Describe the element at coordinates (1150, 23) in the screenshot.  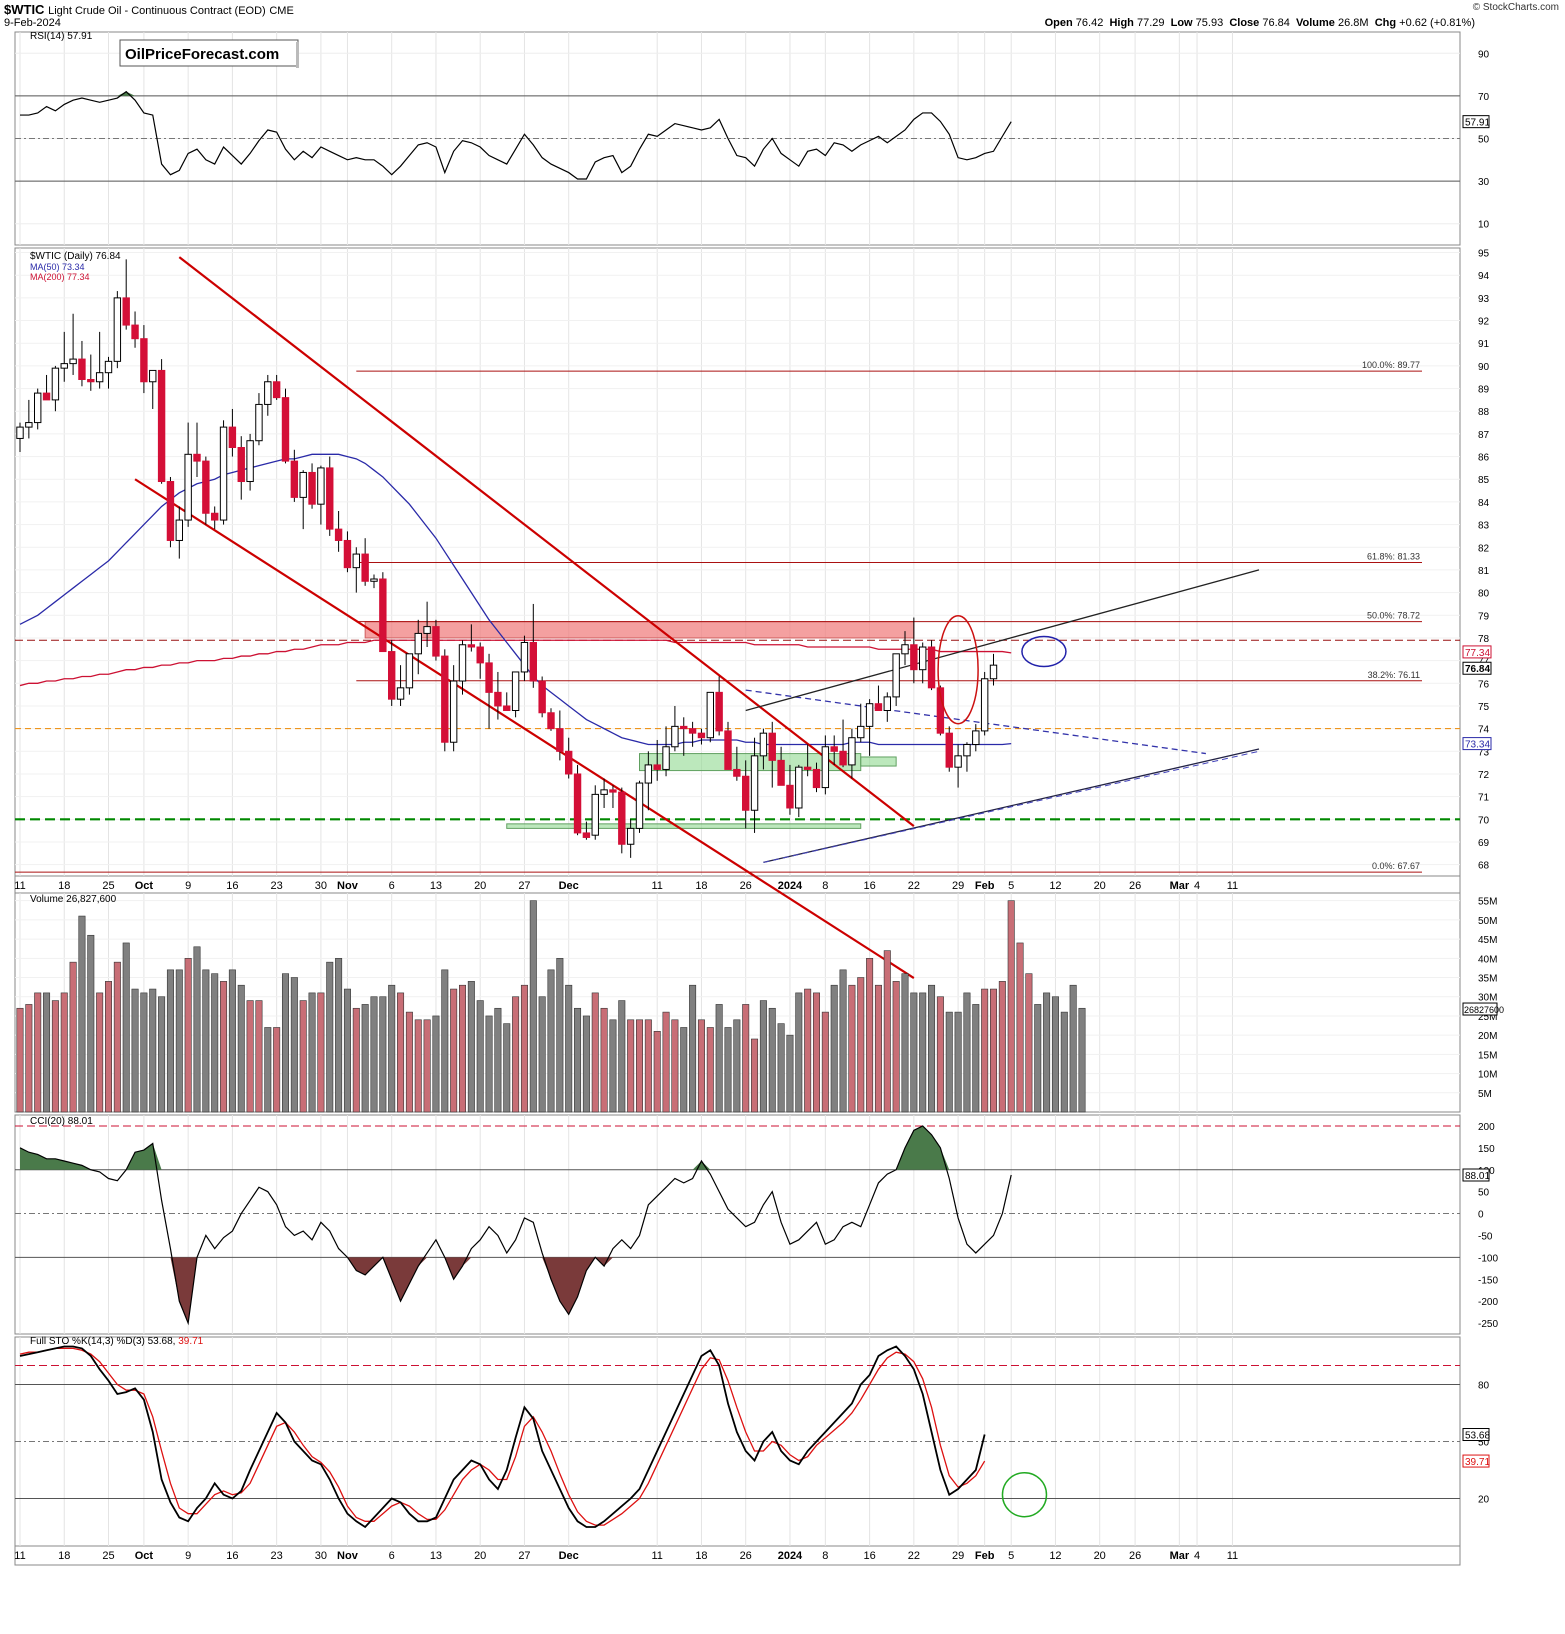
I see `high-value: 77.29` at that location.